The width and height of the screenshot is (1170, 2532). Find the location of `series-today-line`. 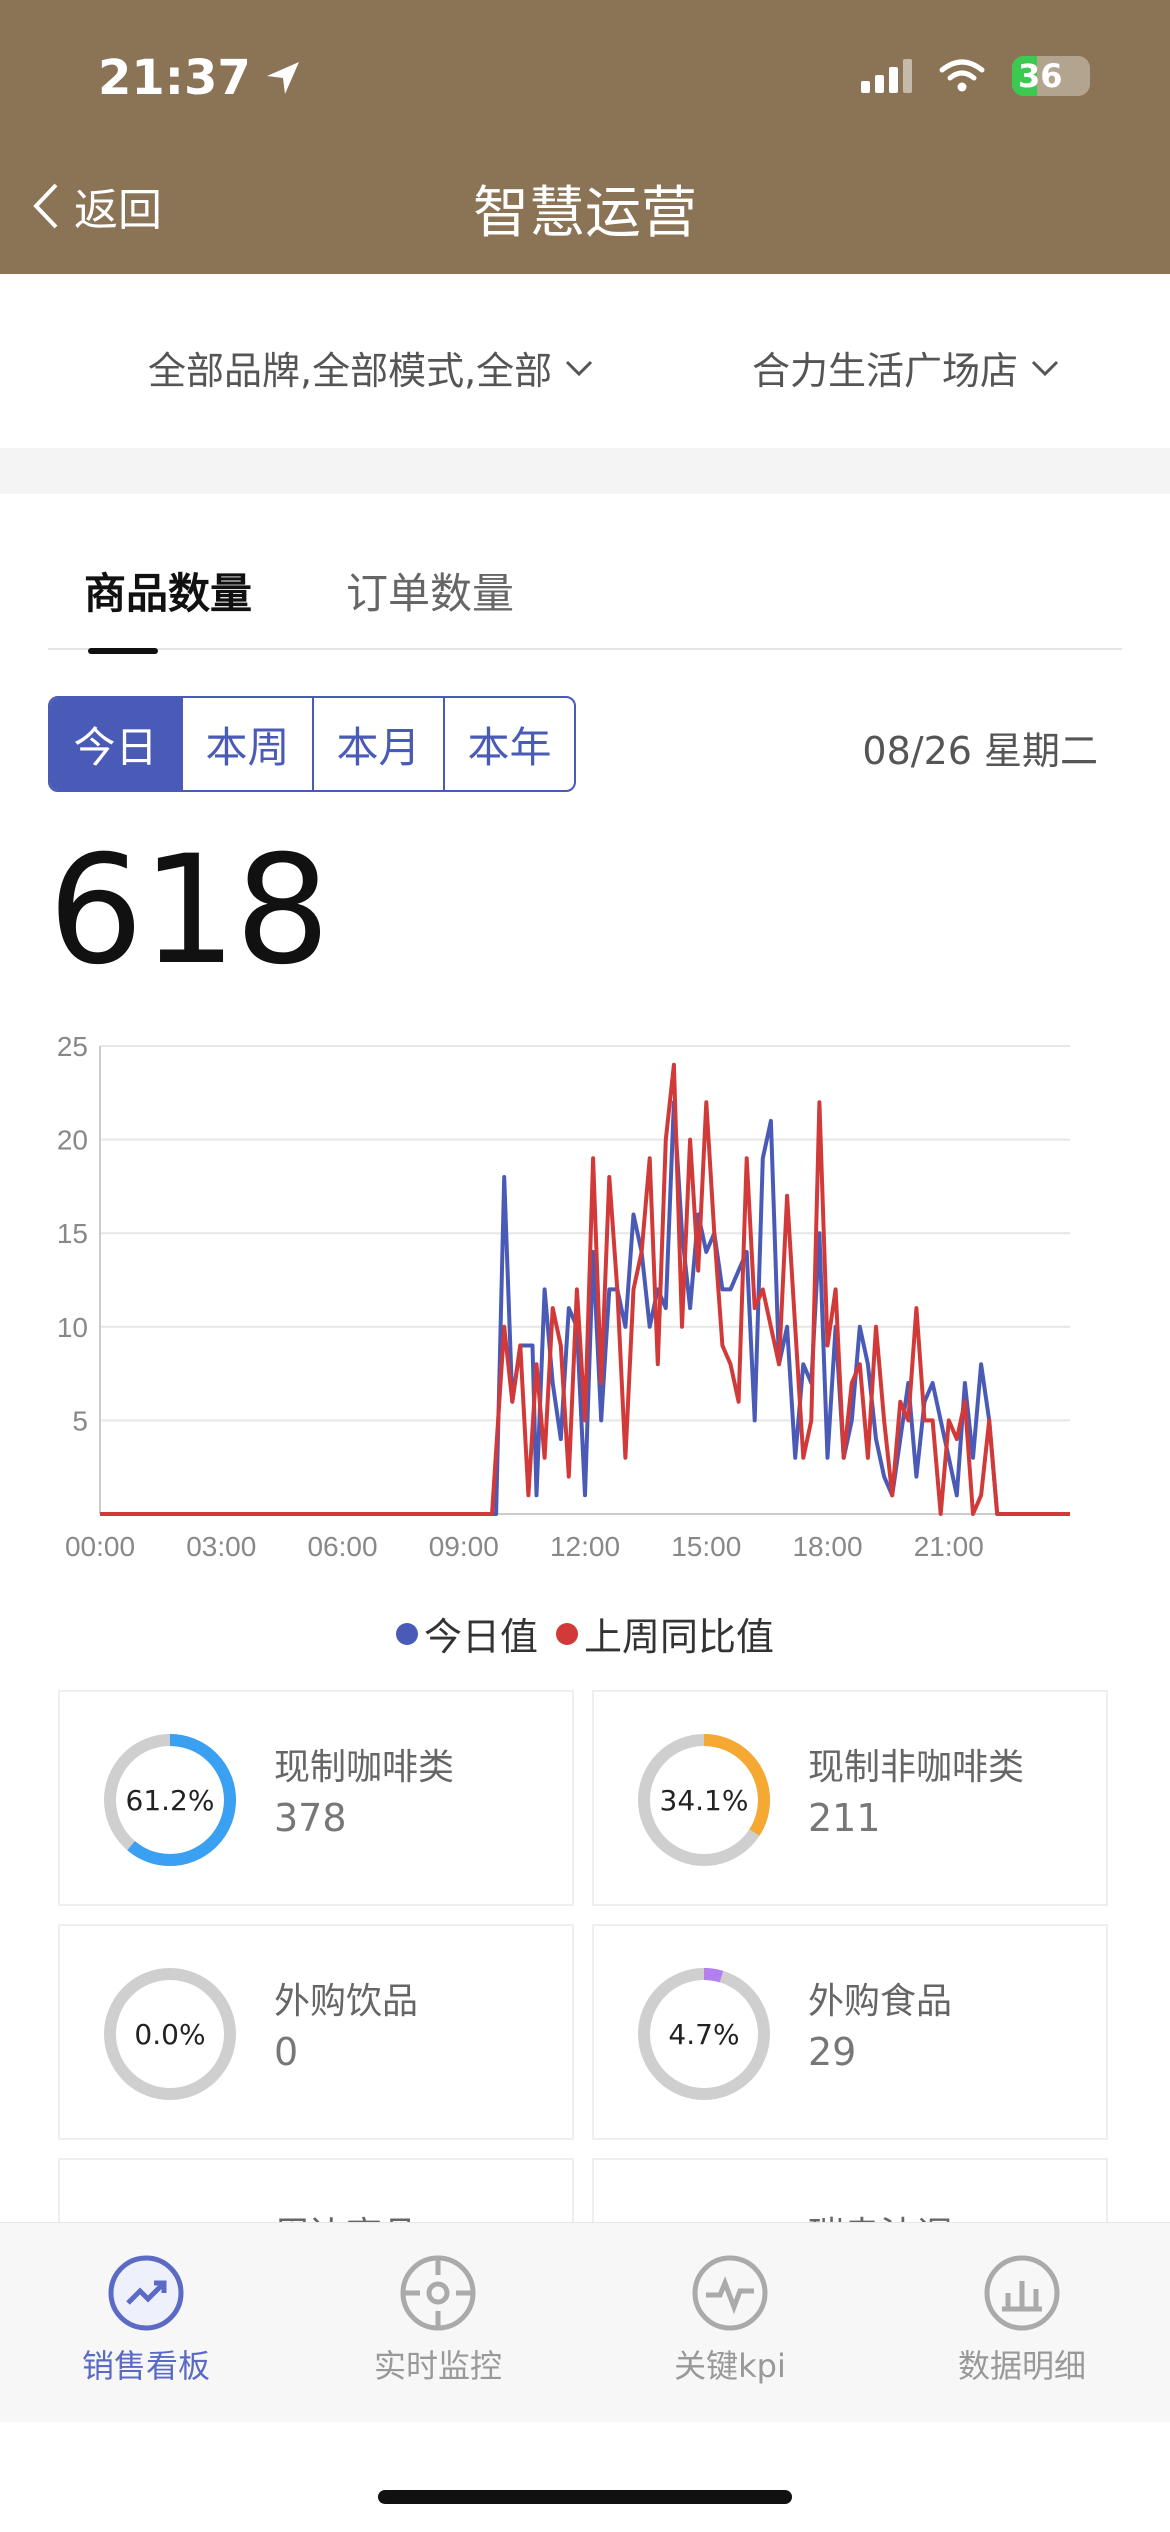

series-today-line is located at coordinates (585, 1308).